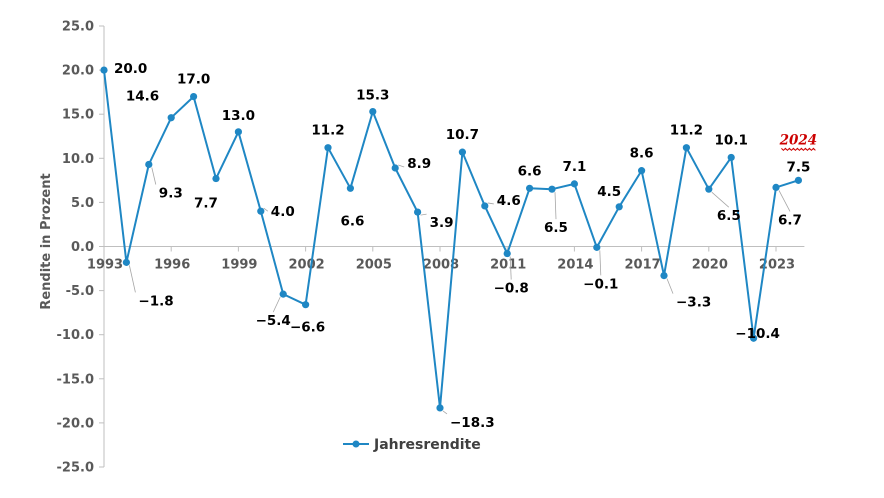 This screenshot has height=498, width=884. I want to click on data-point-2009, so click(462, 152).